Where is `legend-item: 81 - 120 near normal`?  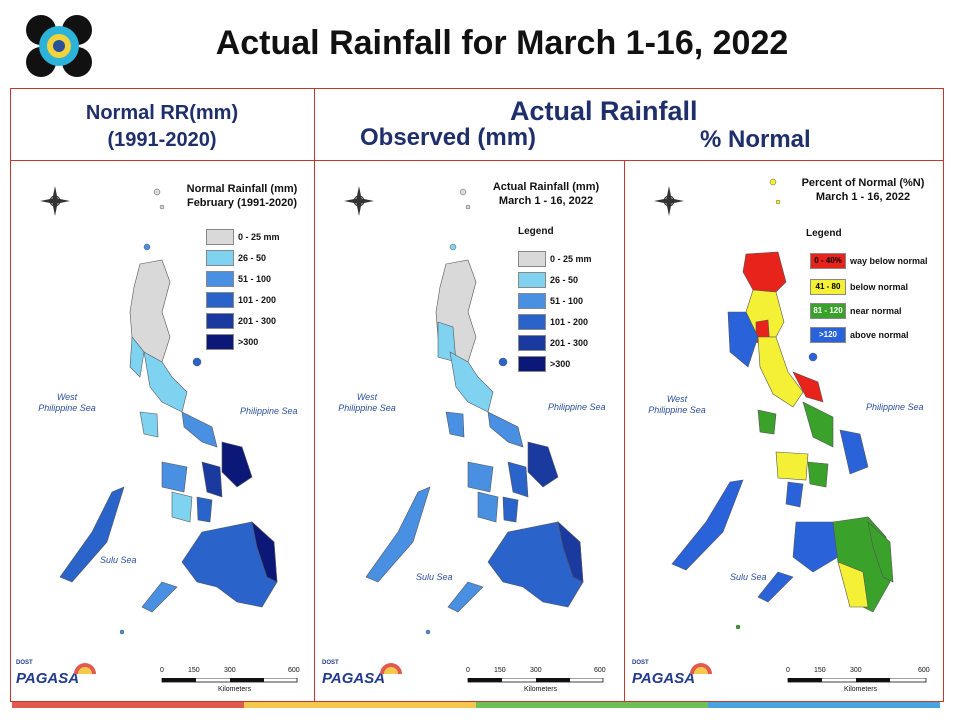 legend-item: 81 - 120 near normal is located at coordinates (856, 310).